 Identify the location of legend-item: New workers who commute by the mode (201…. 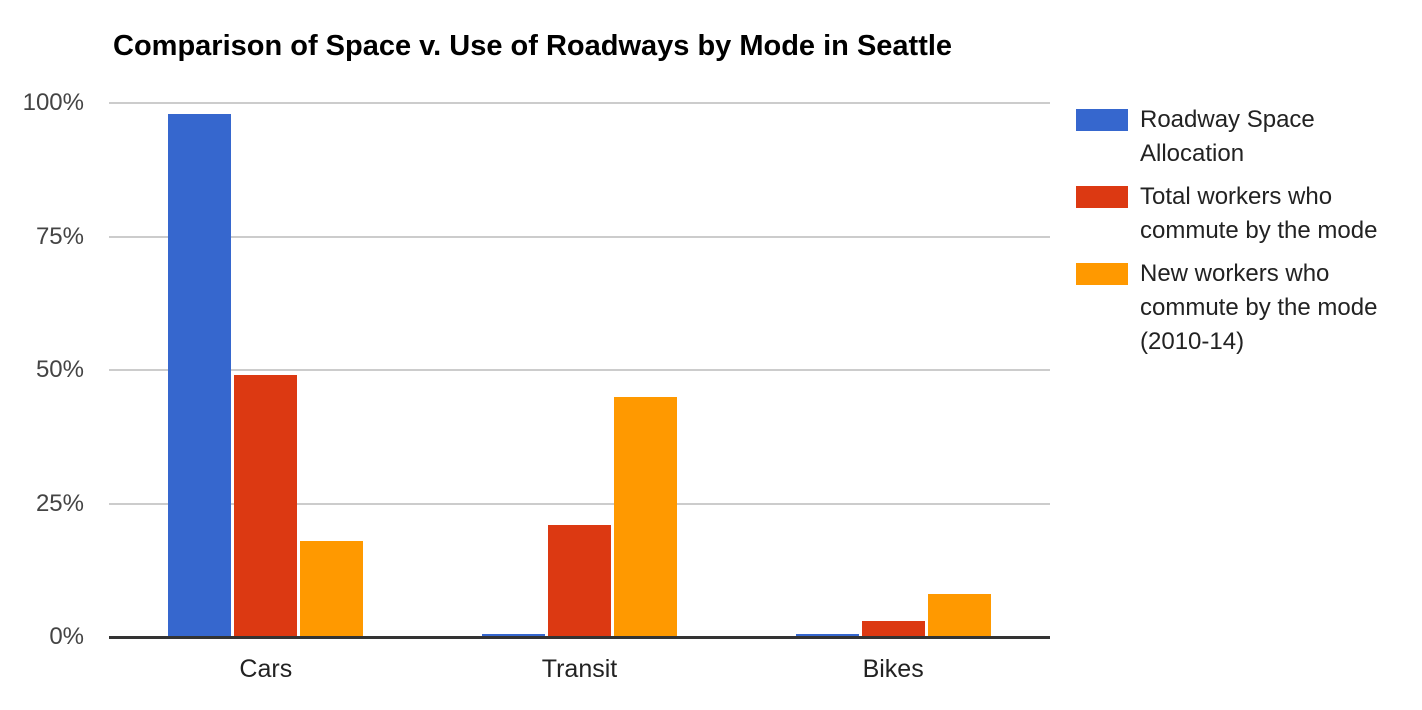
(1248, 308).